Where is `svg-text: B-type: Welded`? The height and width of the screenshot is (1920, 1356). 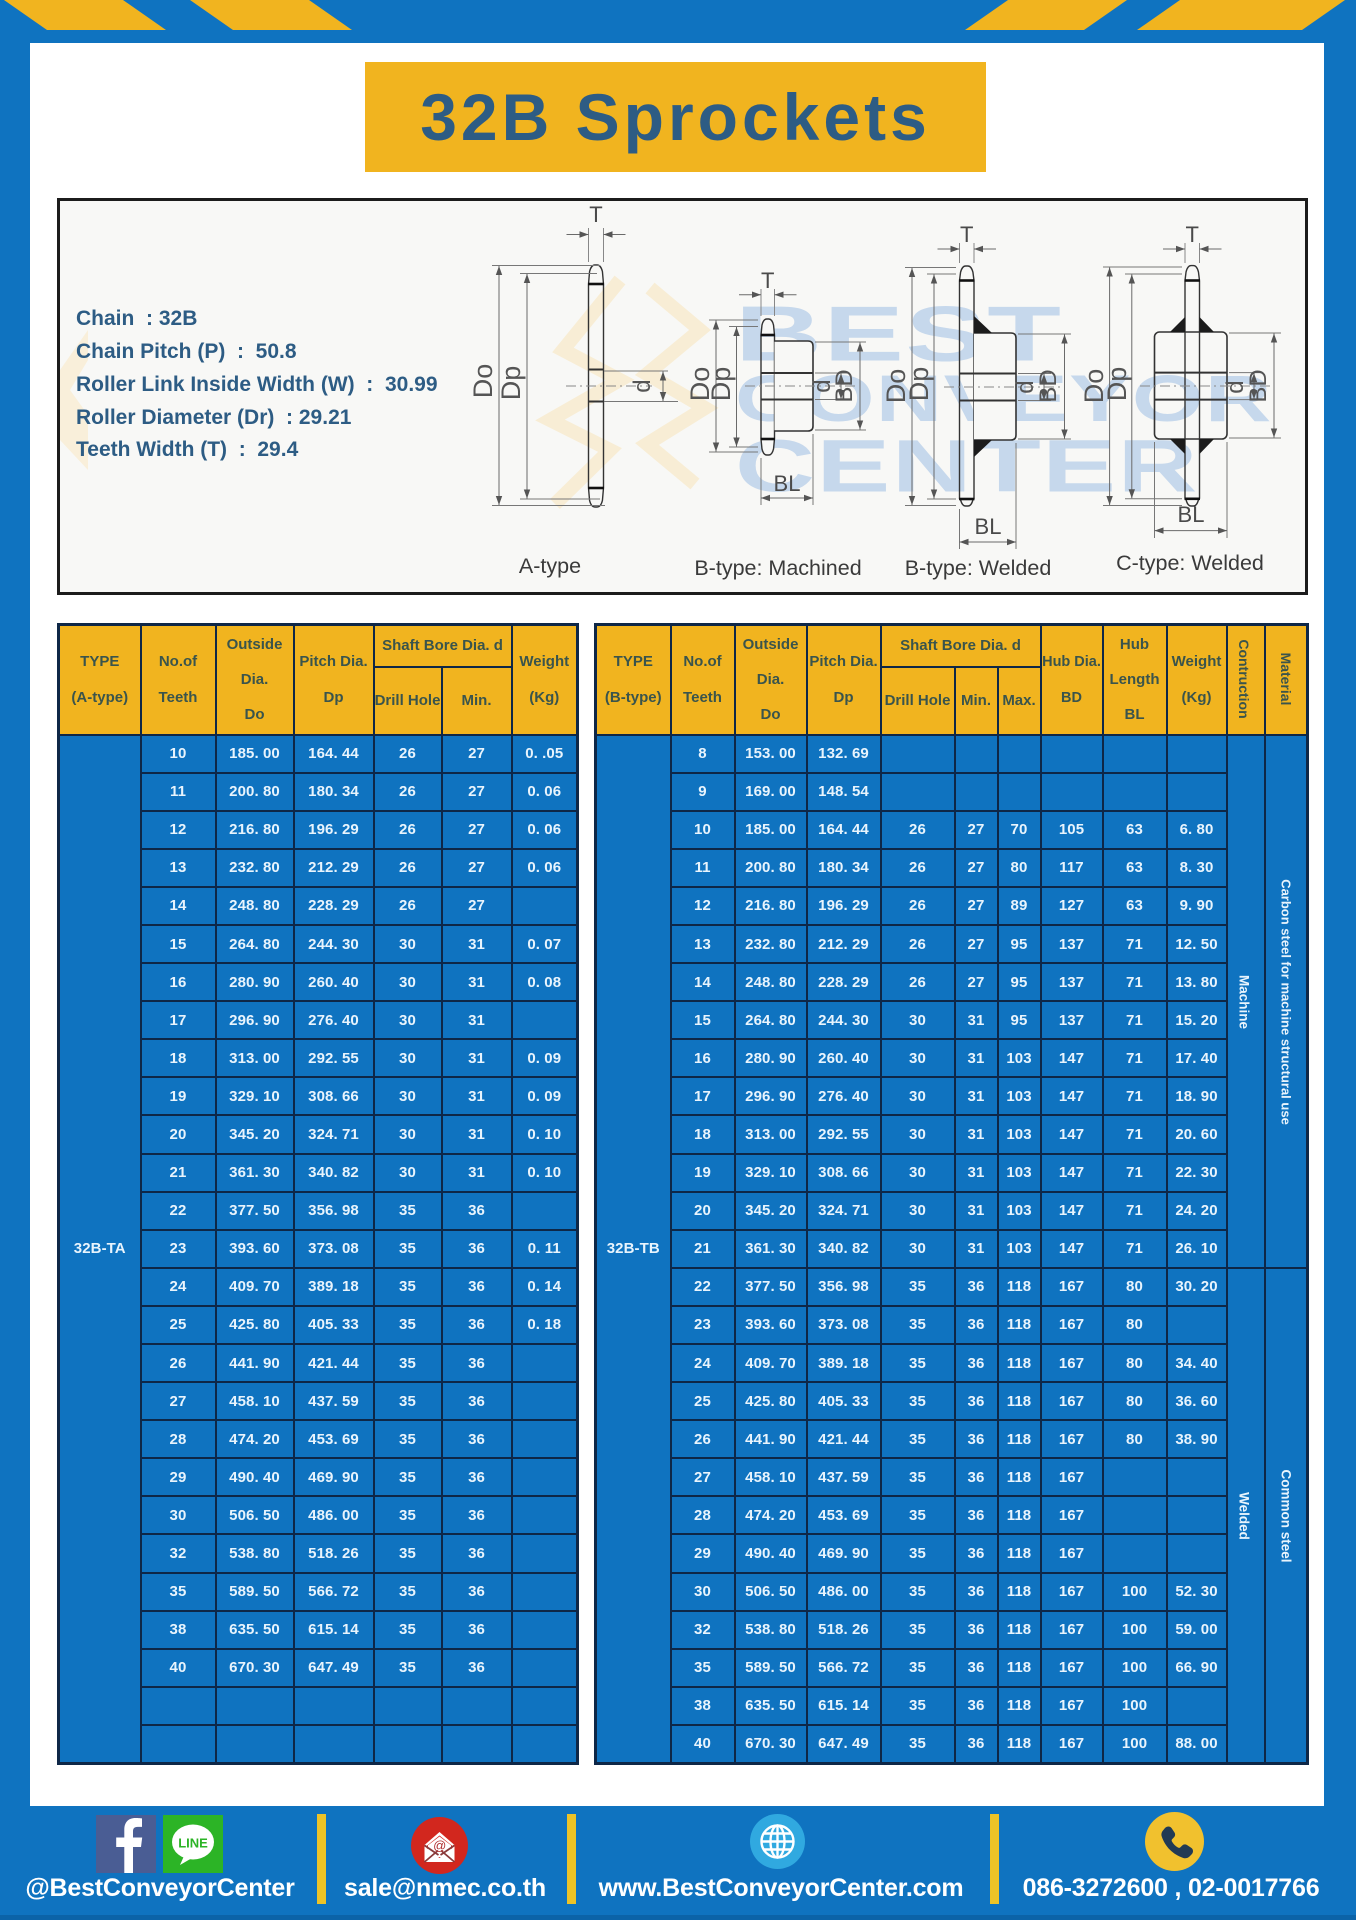
svg-text: B-type: Welded is located at coordinates (978, 568).